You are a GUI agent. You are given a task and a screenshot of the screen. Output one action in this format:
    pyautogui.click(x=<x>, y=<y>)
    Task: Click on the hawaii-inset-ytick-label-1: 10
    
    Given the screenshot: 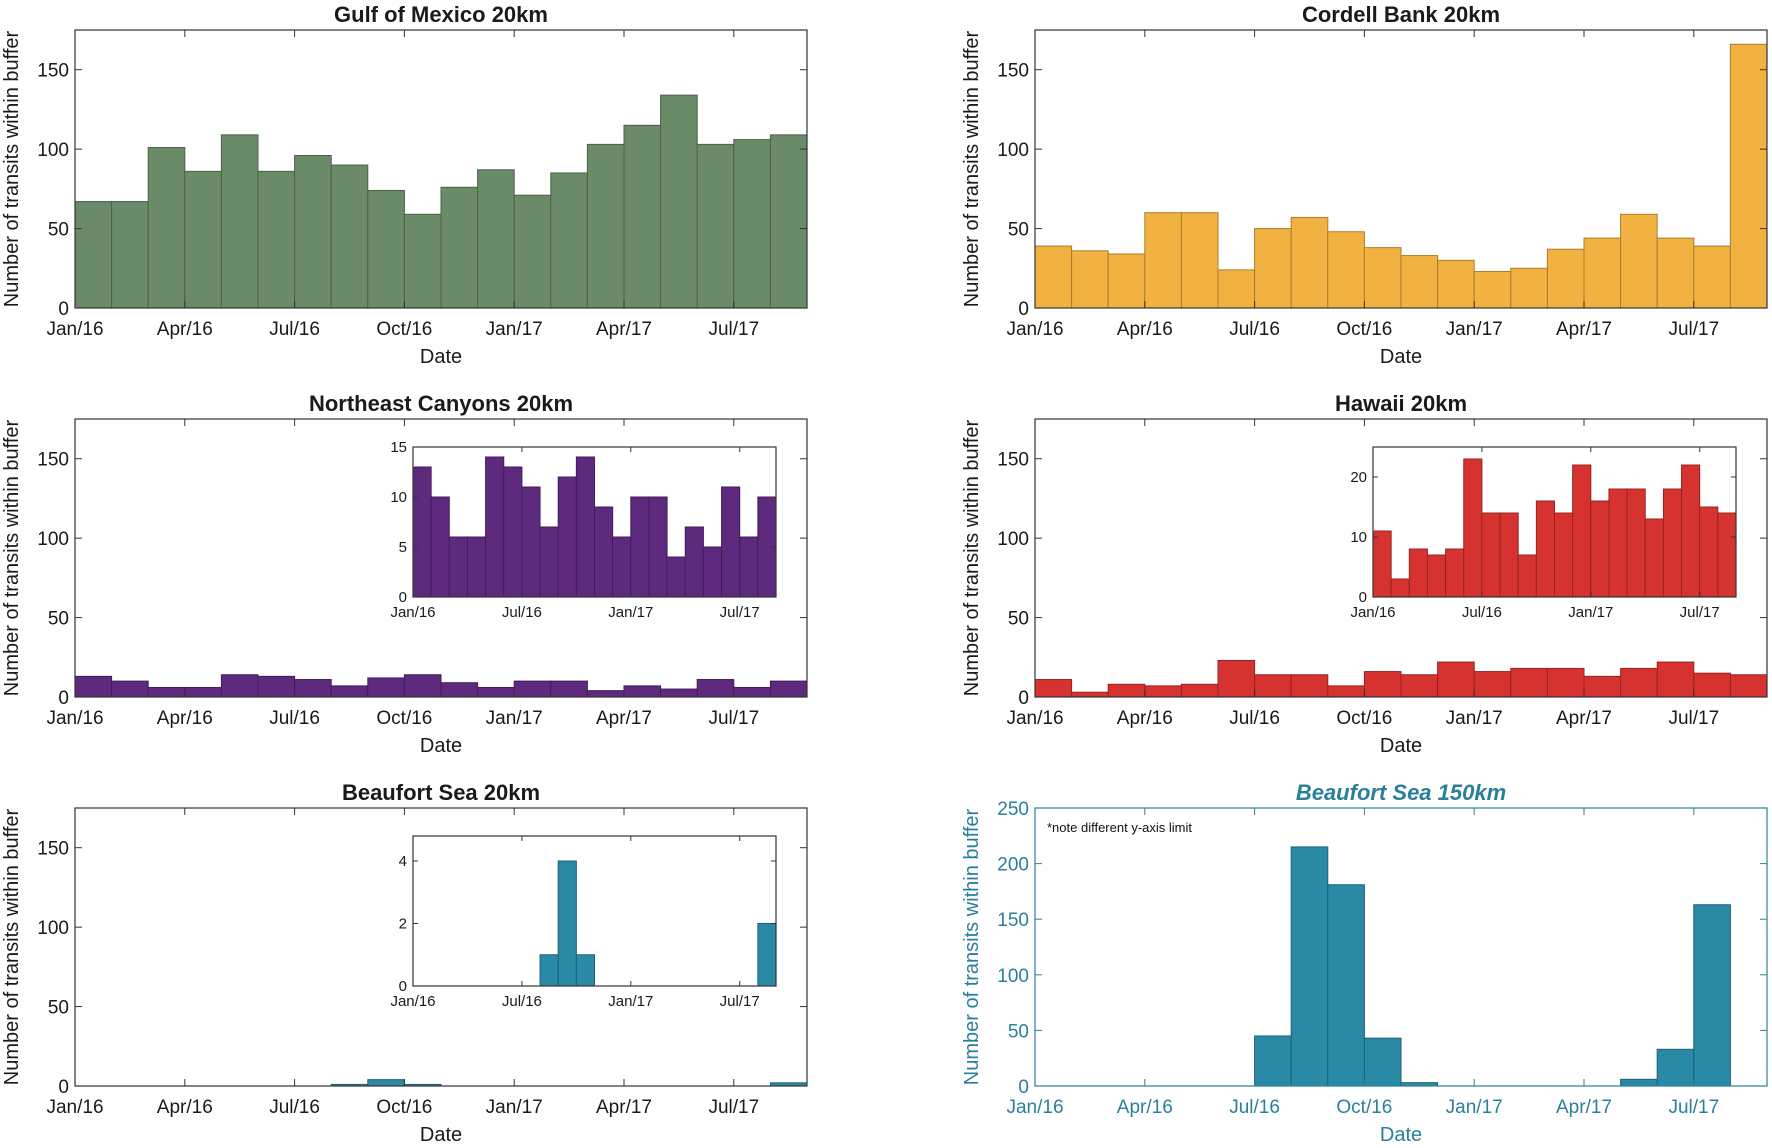 What is the action you would take?
    pyautogui.click(x=1358, y=537)
    